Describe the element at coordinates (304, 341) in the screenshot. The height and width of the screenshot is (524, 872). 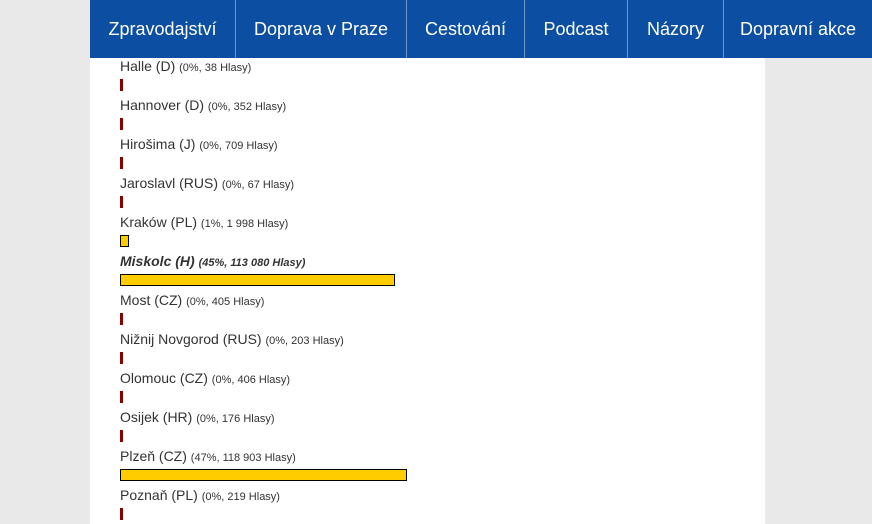
I see `poll-option-stats: (0%, 203 Hlasy)` at that location.